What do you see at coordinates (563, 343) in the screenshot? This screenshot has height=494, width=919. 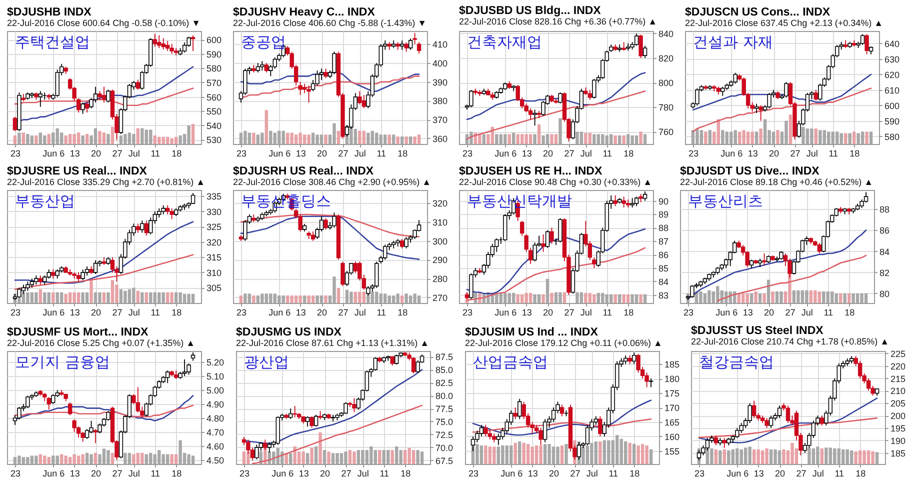 I see `chart-subtitle: 22-Jul-2016 Close 179.12 Chg +0.11 (+0.06%) ▲` at bounding box center [563, 343].